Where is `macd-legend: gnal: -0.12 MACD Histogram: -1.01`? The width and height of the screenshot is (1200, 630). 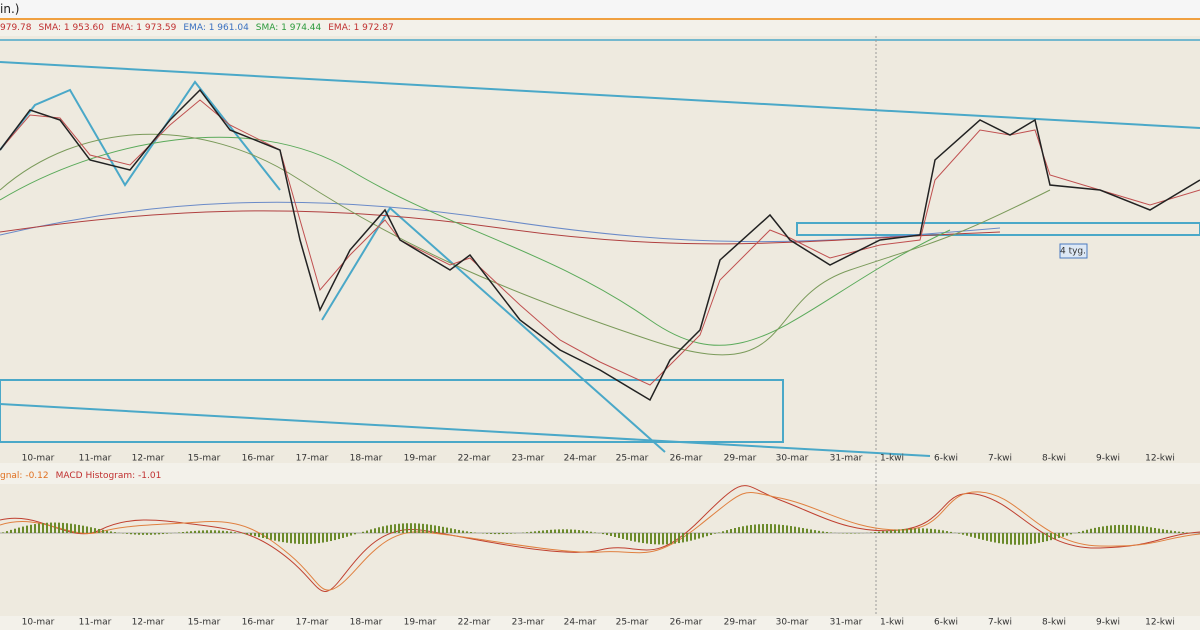
macd-legend: gnal: -0.12 MACD Histogram: -1.01 is located at coordinates (84, 476).